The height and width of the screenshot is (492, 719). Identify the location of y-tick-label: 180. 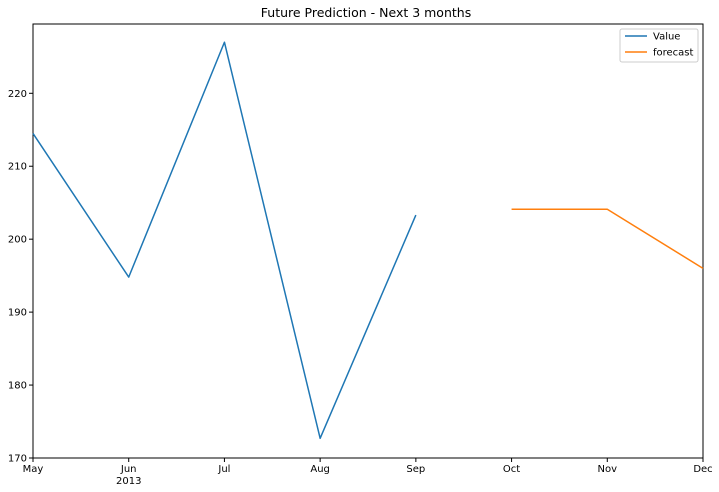
(17, 386).